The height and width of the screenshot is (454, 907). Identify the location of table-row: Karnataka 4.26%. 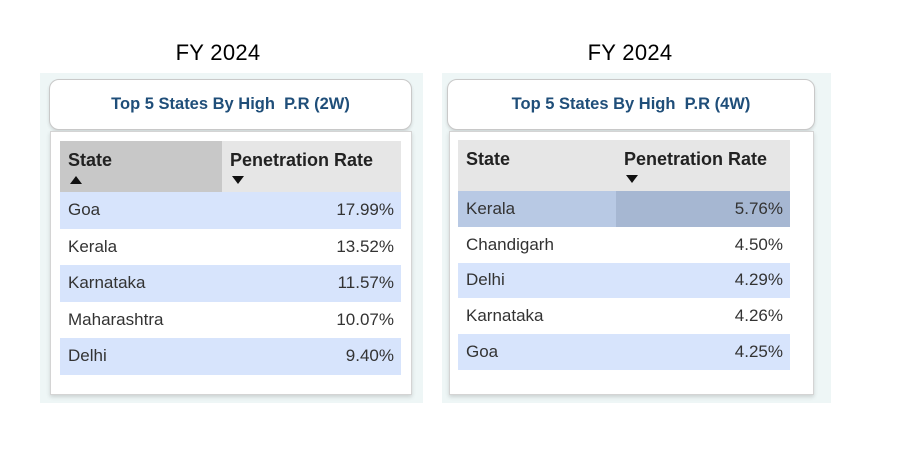
(624, 316).